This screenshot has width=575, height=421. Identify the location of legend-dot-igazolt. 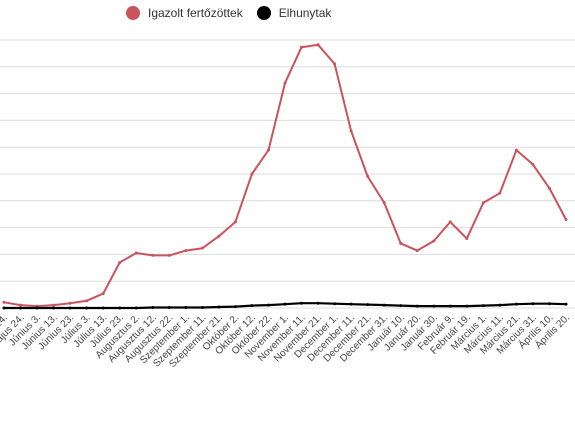
(133, 13).